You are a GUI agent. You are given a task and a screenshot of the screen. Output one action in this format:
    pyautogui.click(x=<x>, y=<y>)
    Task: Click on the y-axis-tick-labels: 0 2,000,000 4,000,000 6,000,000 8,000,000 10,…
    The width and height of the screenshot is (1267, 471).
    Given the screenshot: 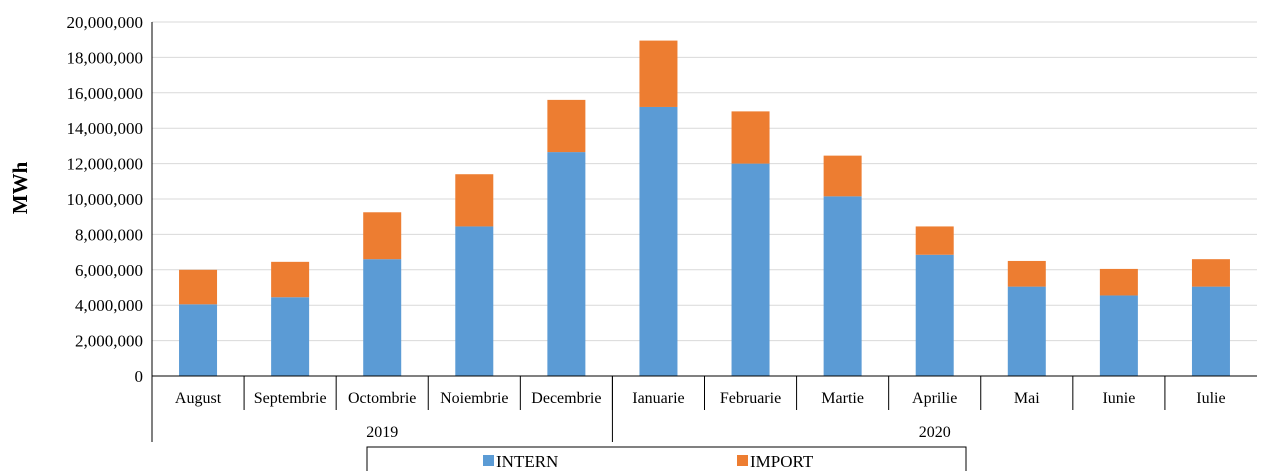 What is the action you would take?
    pyautogui.click(x=105, y=199)
    